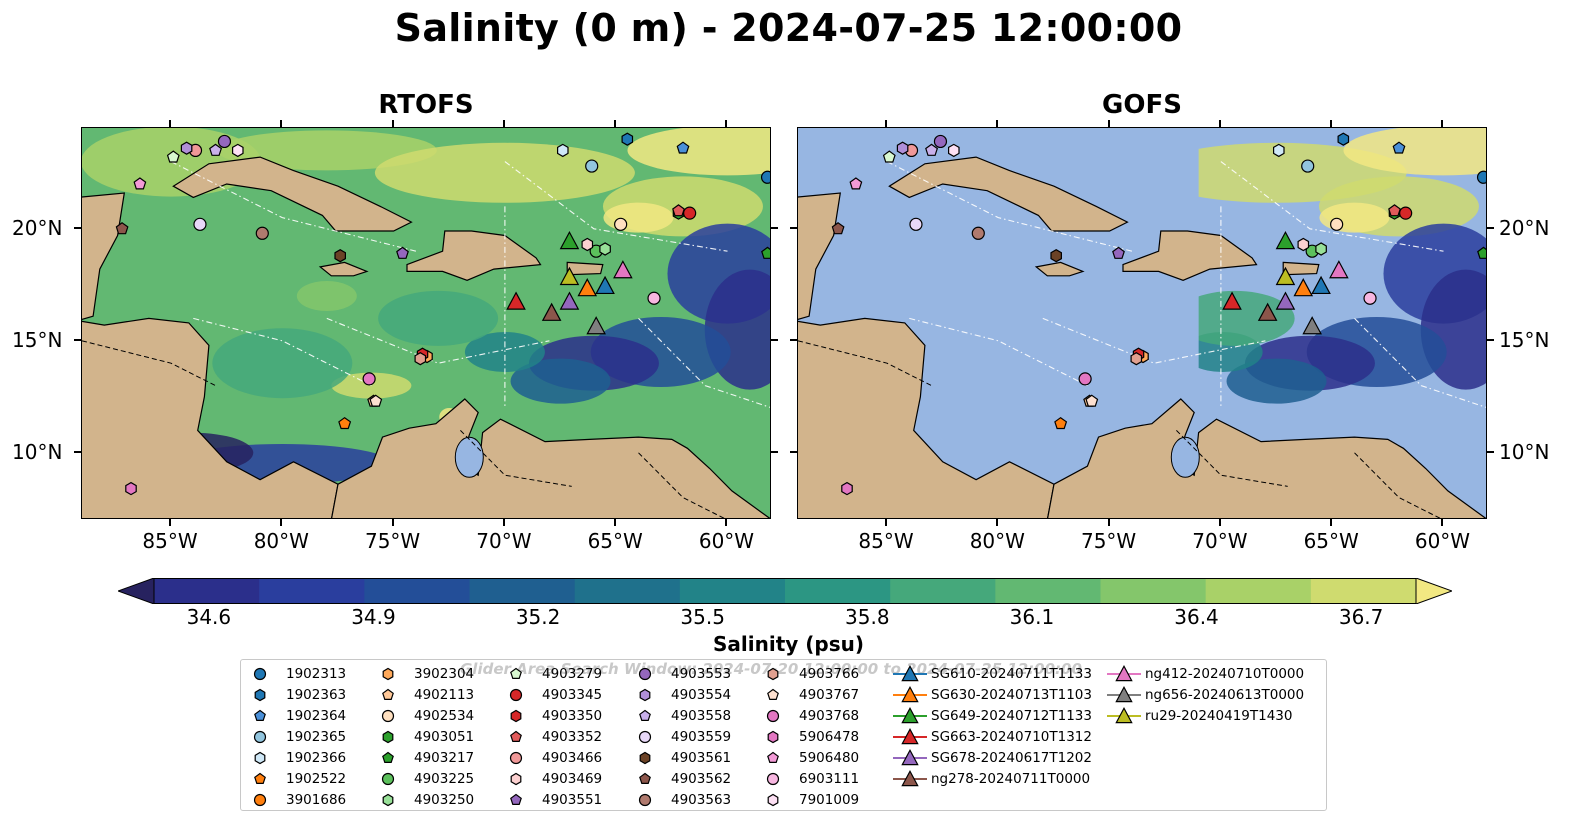 The width and height of the screenshot is (1577, 829). I want to click on legend-label: 5906478, so click(829, 737).